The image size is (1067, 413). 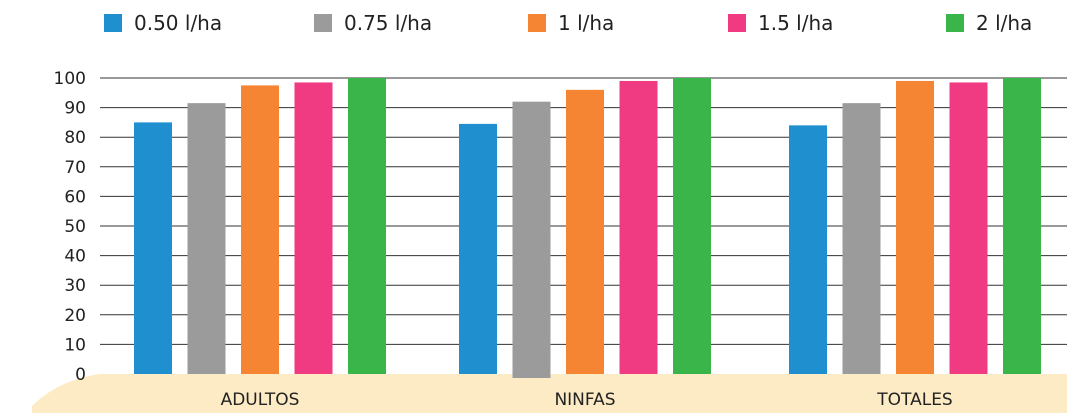 What do you see at coordinates (388, 23) in the screenshot?
I see `legend-label-1: 0.75 l/ha` at bounding box center [388, 23].